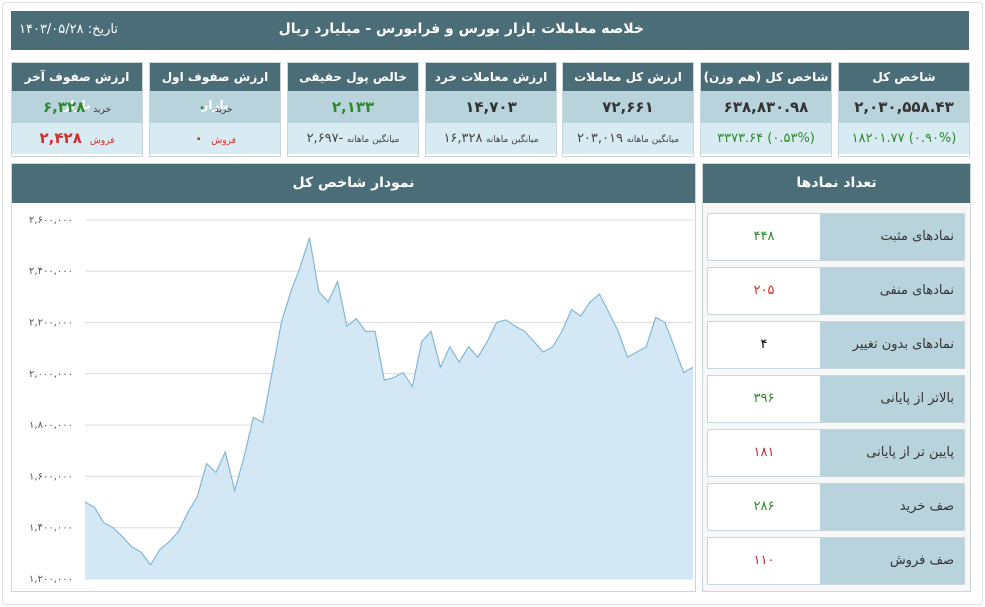 This screenshot has height=607, width=985. I want to click on symbol-count: ۲۰۵, so click(764, 291).